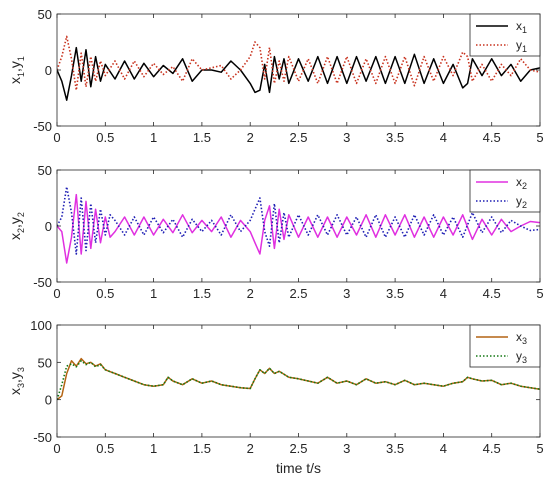 This screenshot has width=550, height=490. I want to click on series-line-y1, so click(298, 63).